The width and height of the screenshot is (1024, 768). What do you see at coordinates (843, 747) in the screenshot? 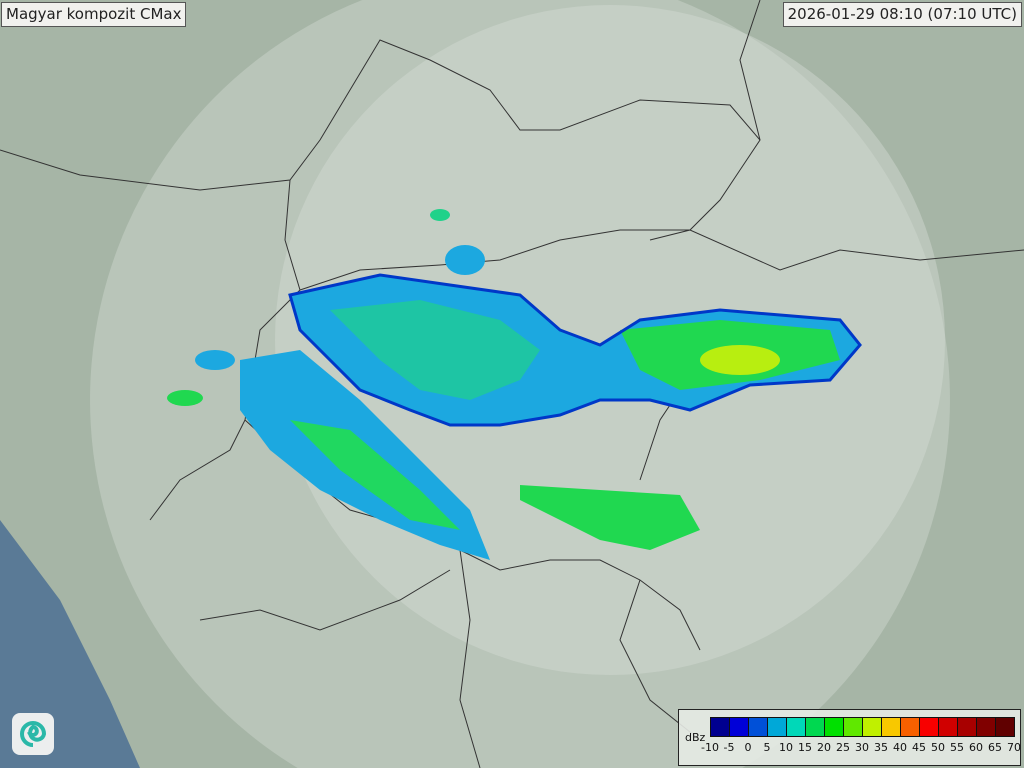
I see `legend-tick-label: 25` at bounding box center [843, 747].